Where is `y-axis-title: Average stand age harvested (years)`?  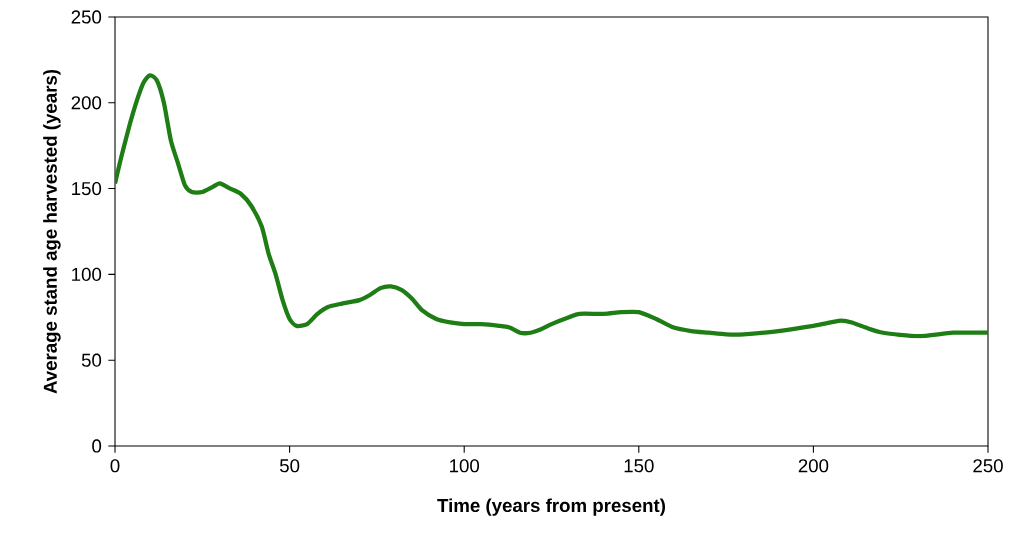
y-axis-title: Average stand age harvested (years) is located at coordinates (52, 231).